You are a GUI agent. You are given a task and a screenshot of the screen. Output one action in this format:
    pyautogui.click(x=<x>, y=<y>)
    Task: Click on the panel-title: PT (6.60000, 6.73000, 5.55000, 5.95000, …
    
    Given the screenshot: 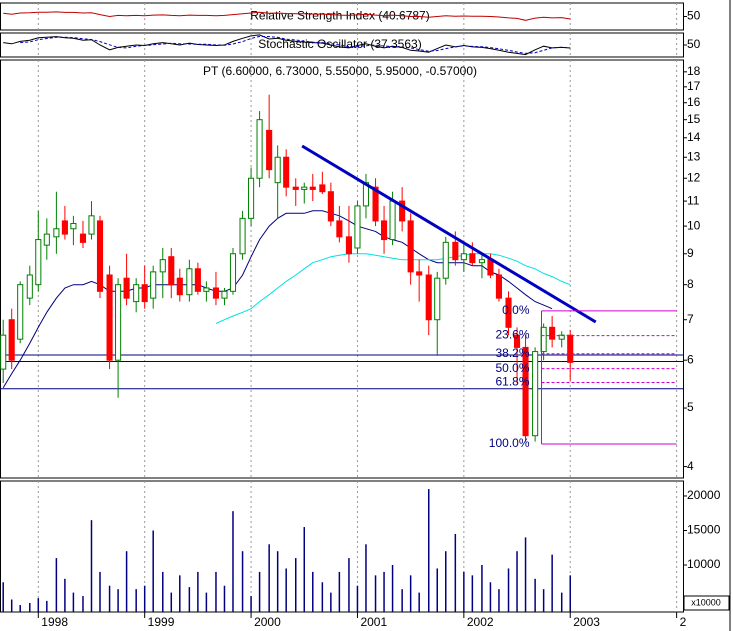 What is the action you would take?
    pyautogui.click(x=340, y=71)
    